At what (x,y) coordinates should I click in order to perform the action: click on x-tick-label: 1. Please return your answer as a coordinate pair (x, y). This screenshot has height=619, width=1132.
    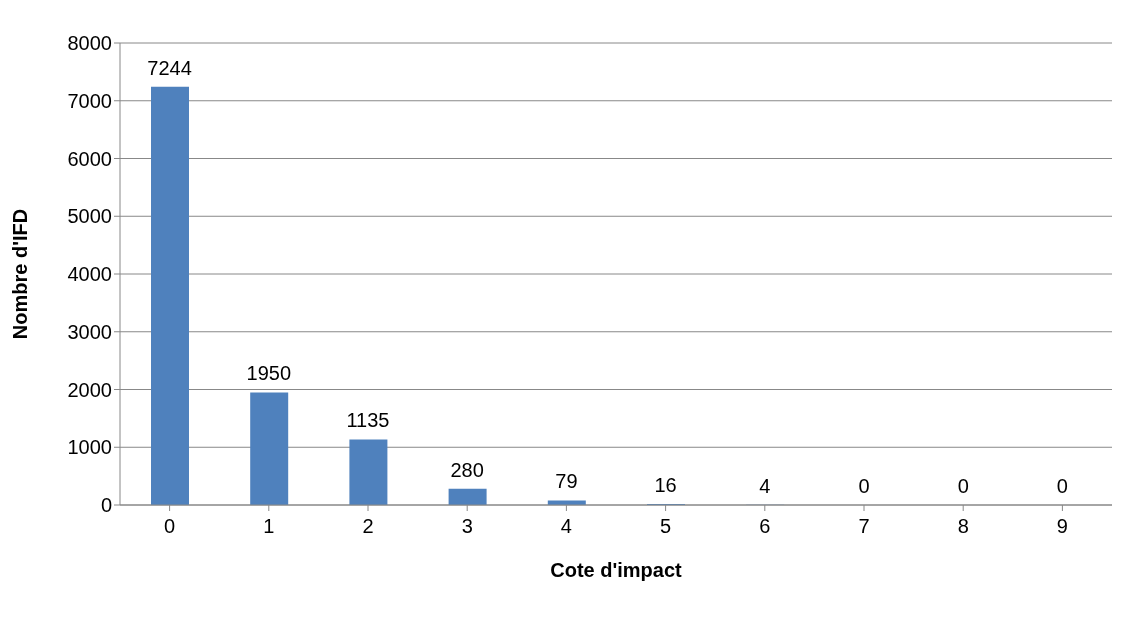
    Looking at the image, I should click on (269, 526).